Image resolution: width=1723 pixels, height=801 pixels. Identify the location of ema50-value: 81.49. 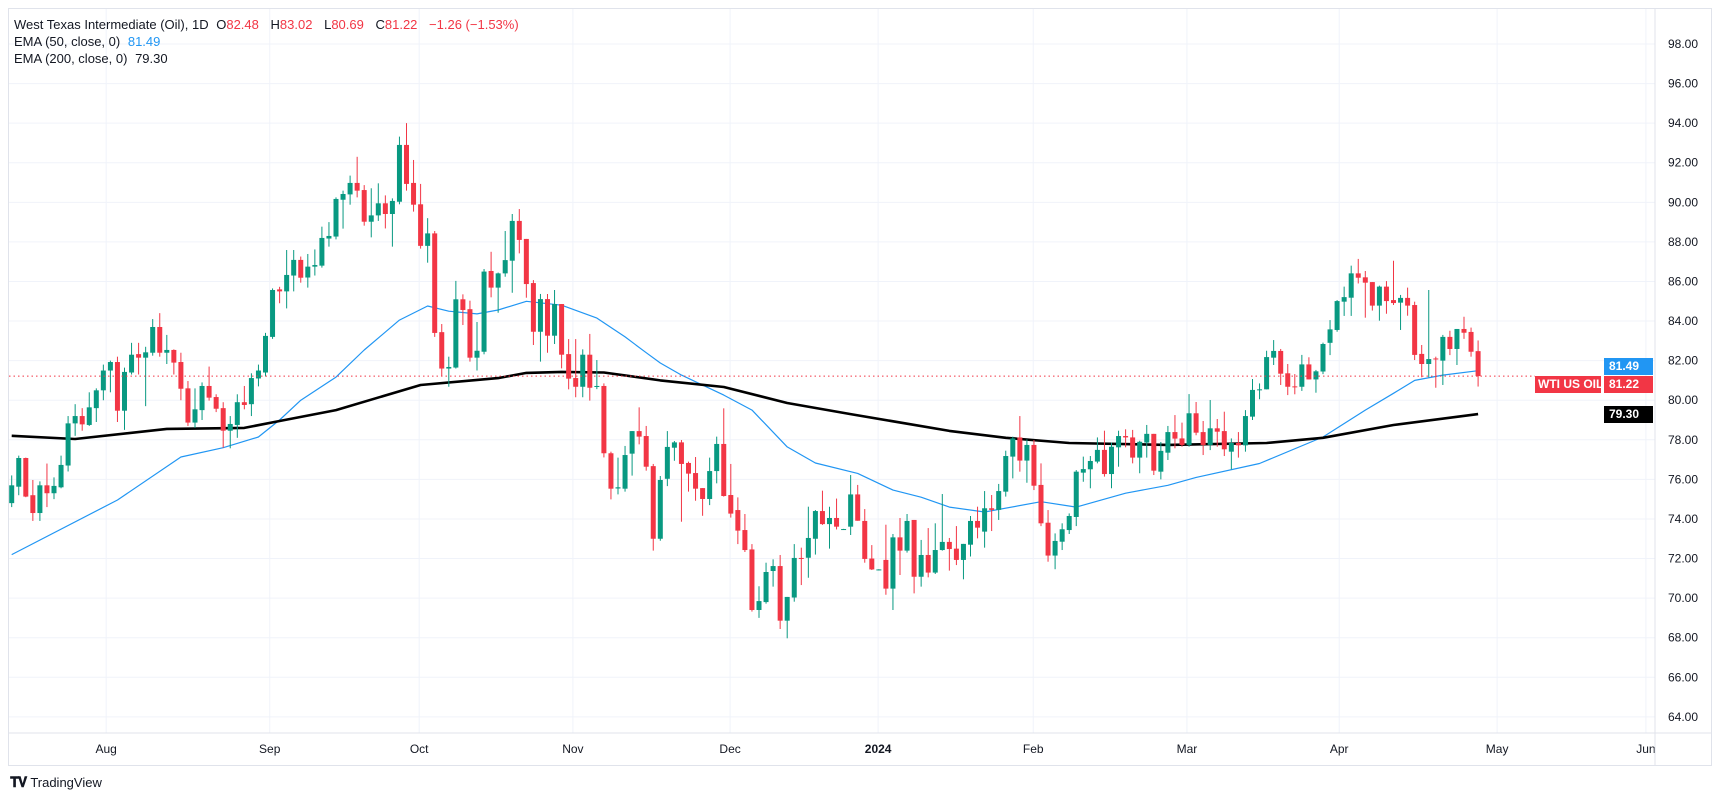
(144, 41).